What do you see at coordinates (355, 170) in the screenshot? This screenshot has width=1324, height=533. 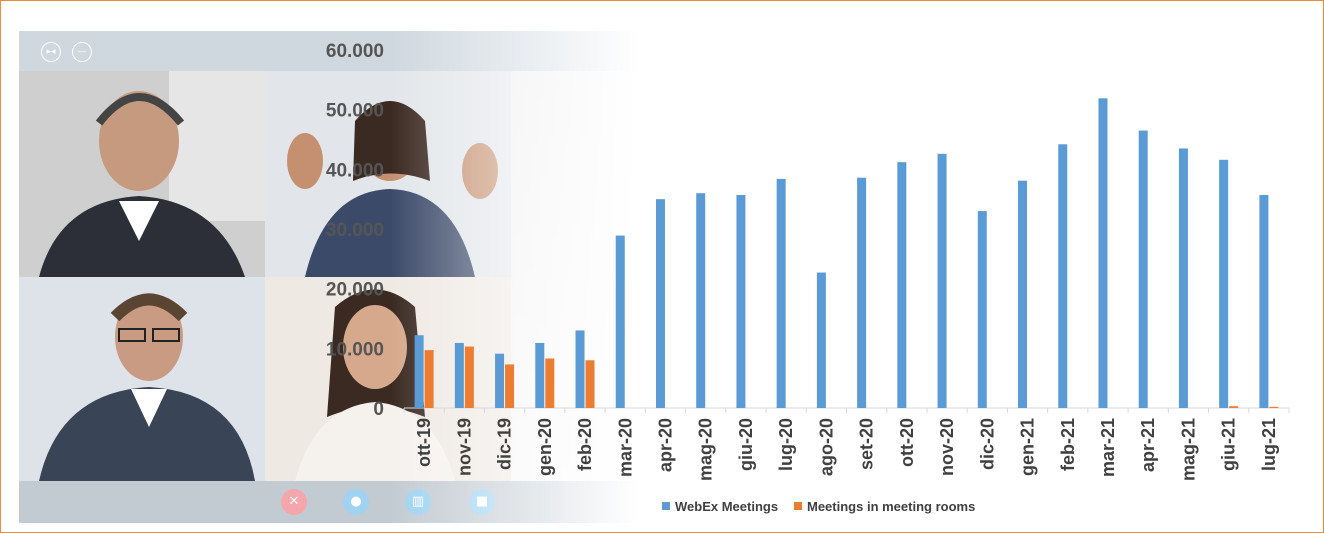 I see `y-tick-label: 40.000` at bounding box center [355, 170].